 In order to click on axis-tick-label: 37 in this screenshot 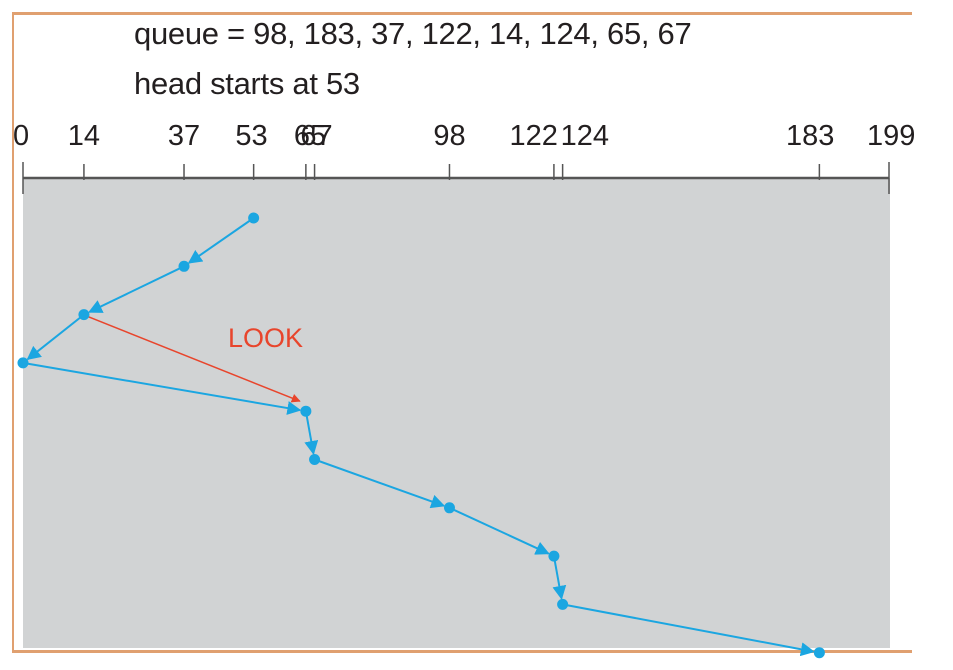, I will do `click(184, 136)`.